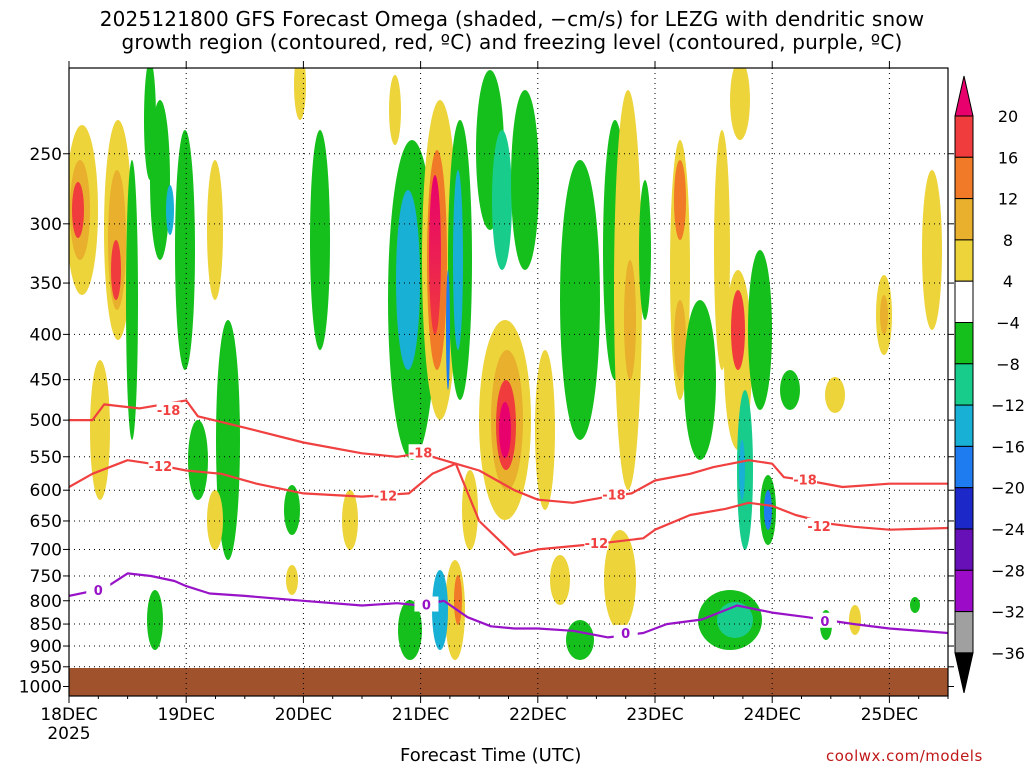 The width and height of the screenshot is (1024, 768). Describe the element at coordinates (46, 381) in the screenshot. I see `y-tick-label: 450` at that location.